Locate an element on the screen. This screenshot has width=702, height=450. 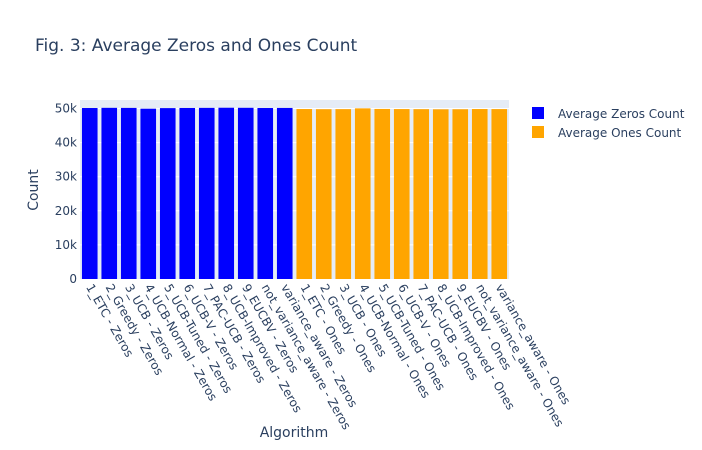
legend-label: Average Zeros Count is located at coordinates (621, 114).